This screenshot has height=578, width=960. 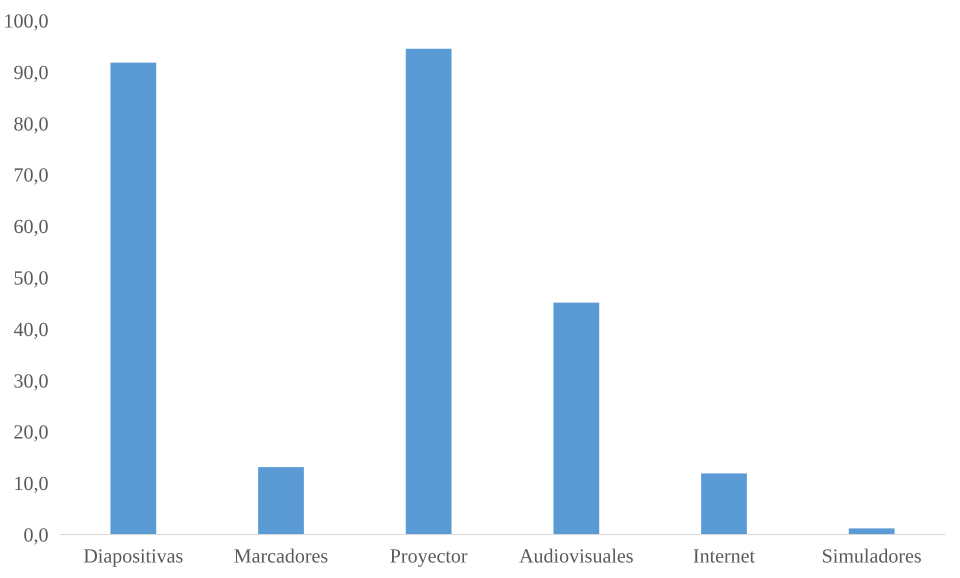 I want to click on x-tick-label: Simuladores, so click(x=872, y=557).